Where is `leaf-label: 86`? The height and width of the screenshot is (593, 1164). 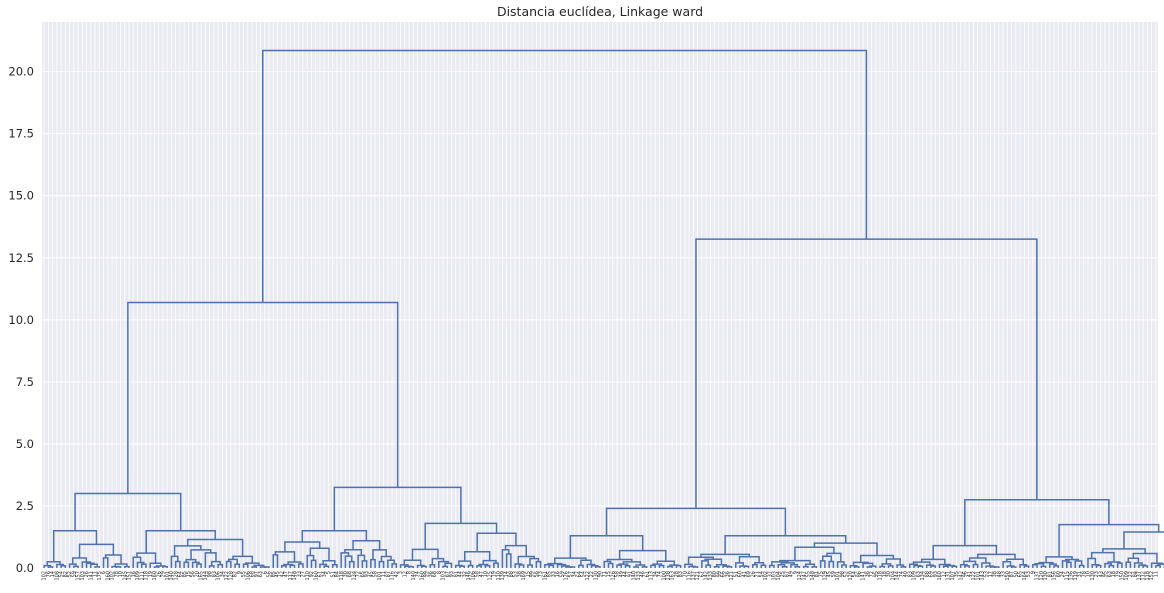 leaf-label: 86 is located at coordinates (859, 574).